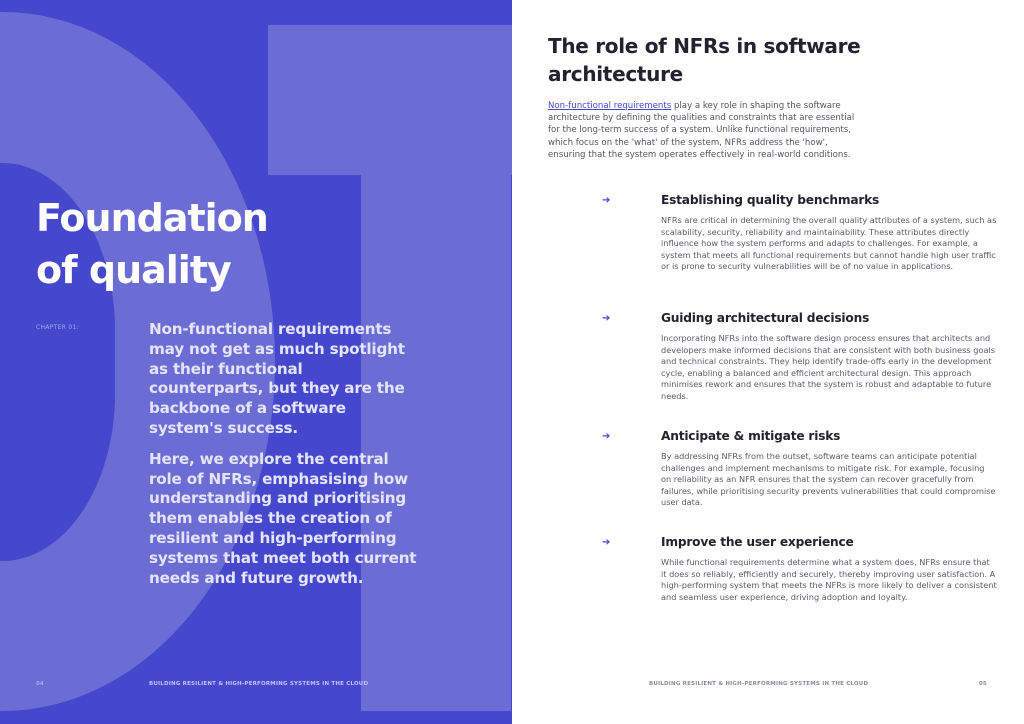 This screenshot has width=1024, height=724. What do you see at coordinates (40, 684) in the screenshot?
I see `page-number-left: 04` at bounding box center [40, 684].